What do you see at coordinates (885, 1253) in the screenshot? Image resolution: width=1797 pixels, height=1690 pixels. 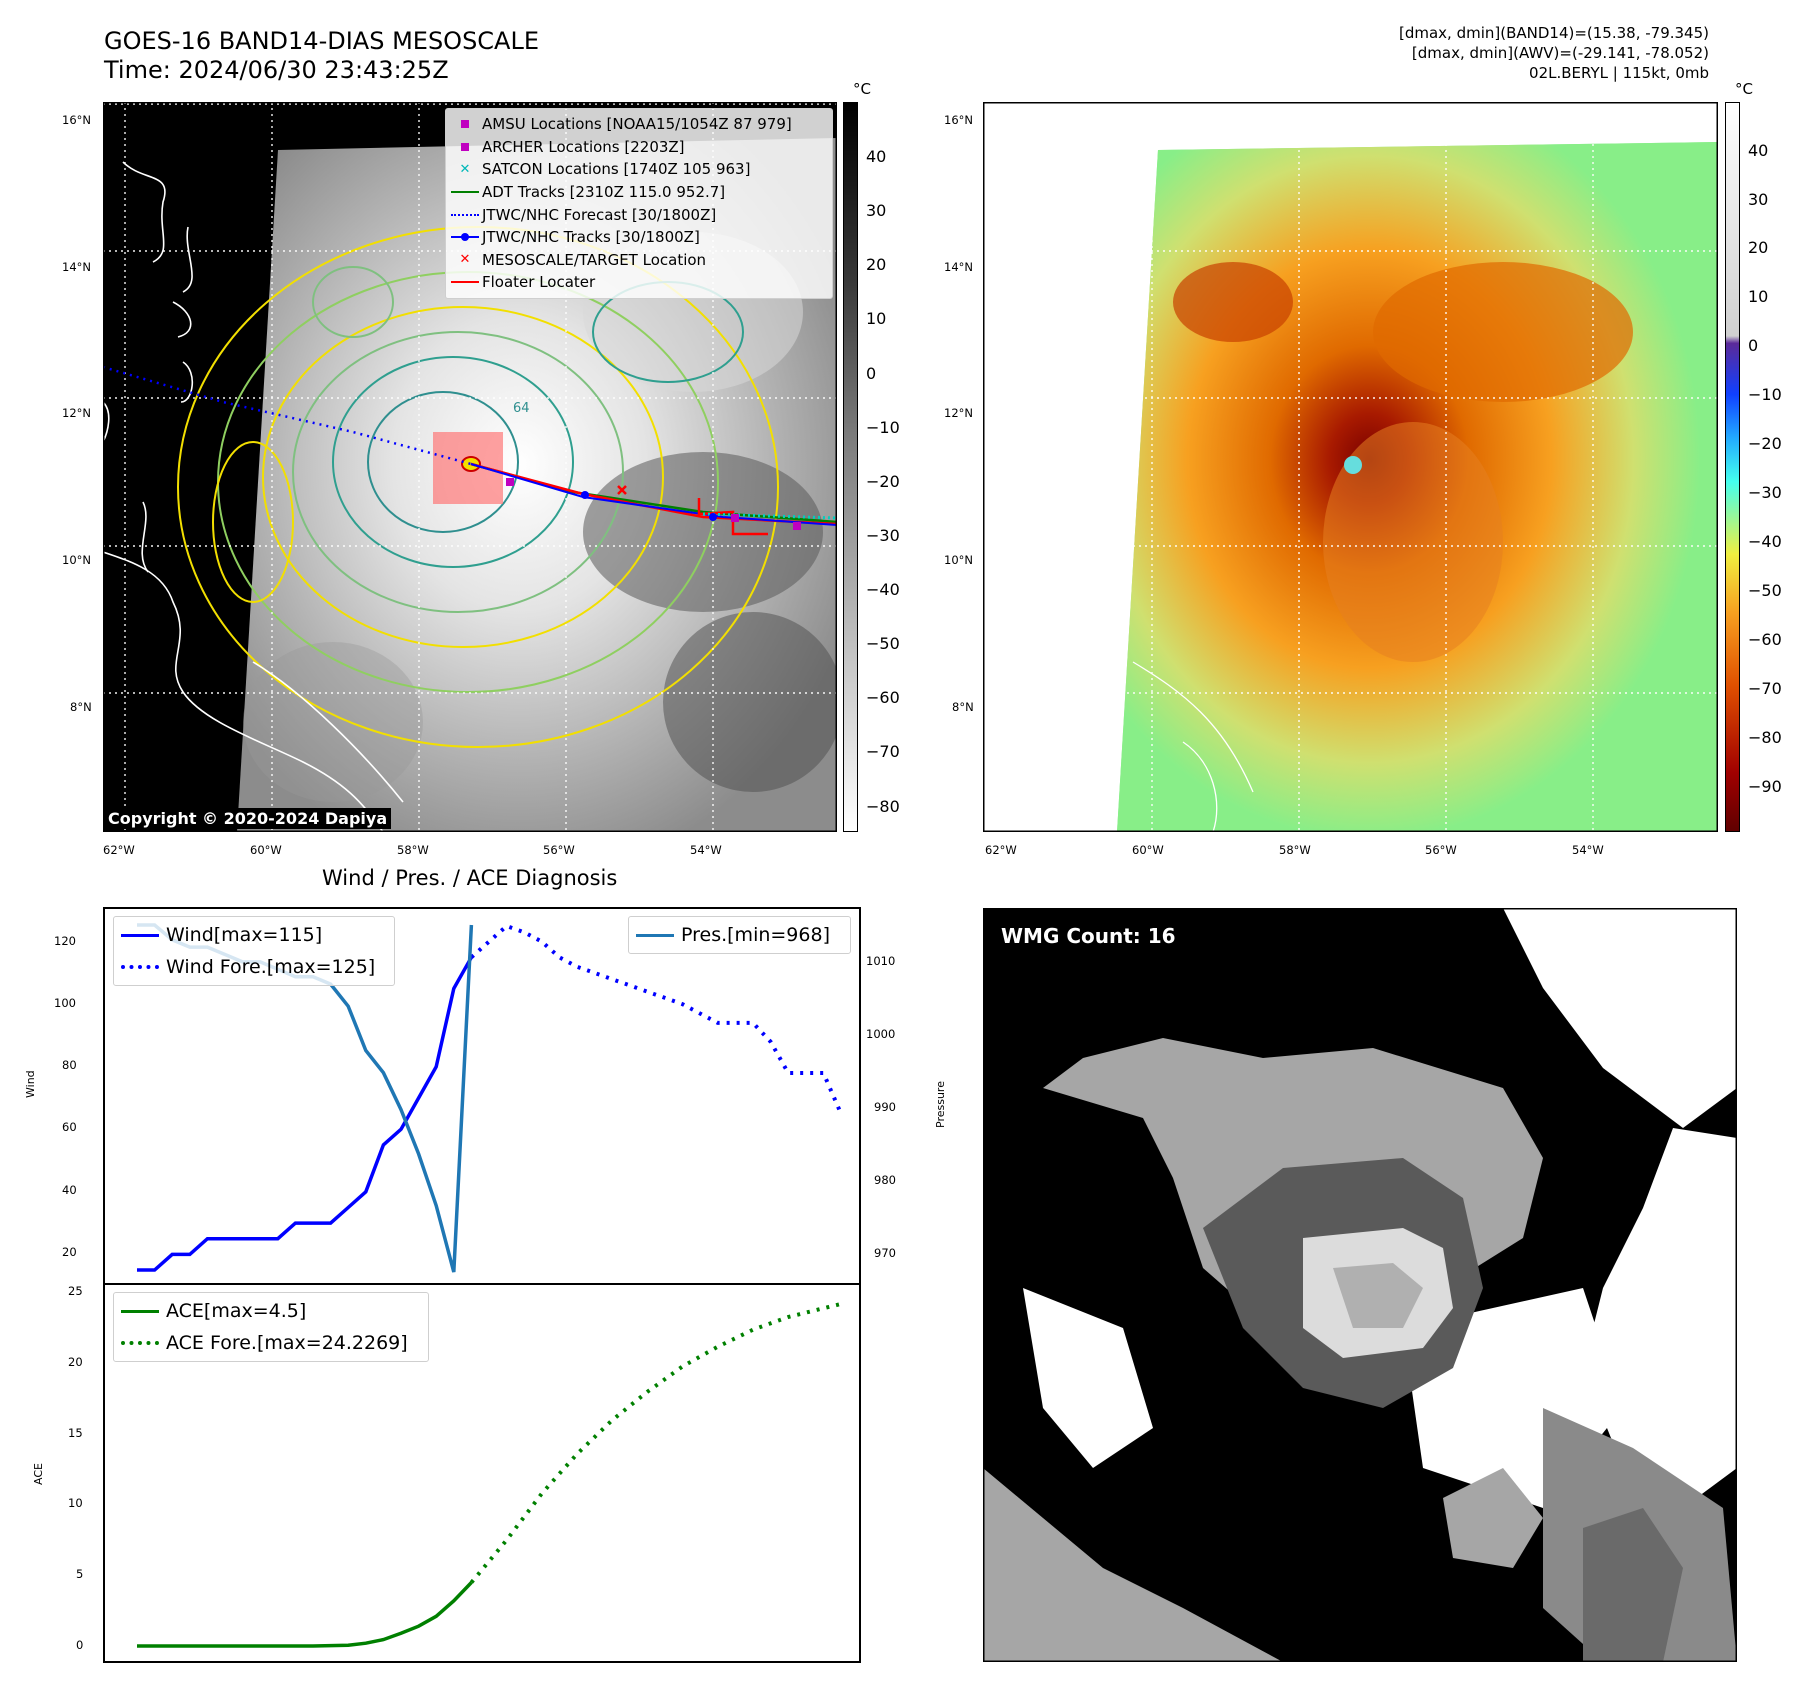 I see `pressure-tick: 970` at bounding box center [885, 1253].